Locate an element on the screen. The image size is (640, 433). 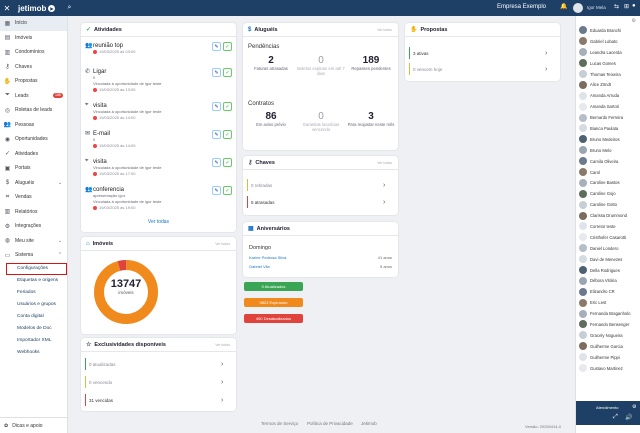
sidebar-item-propostas: ✋ Propostas is located at coordinates (33, 81).